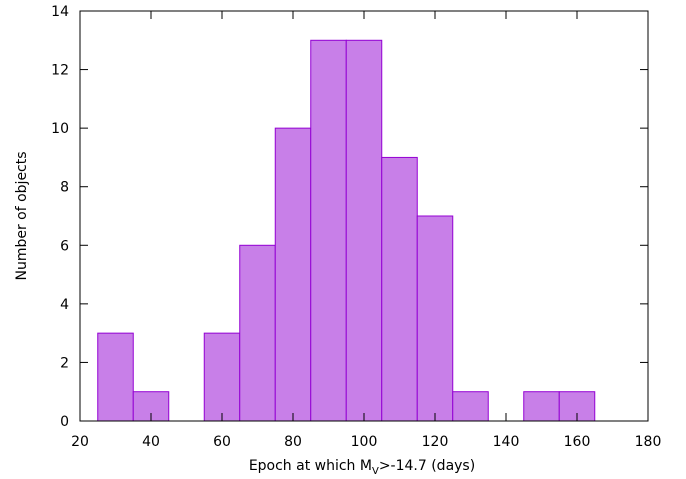  Describe the element at coordinates (506, 442) in the screenshot. I see `x-tick-label-6: 140` at that location.